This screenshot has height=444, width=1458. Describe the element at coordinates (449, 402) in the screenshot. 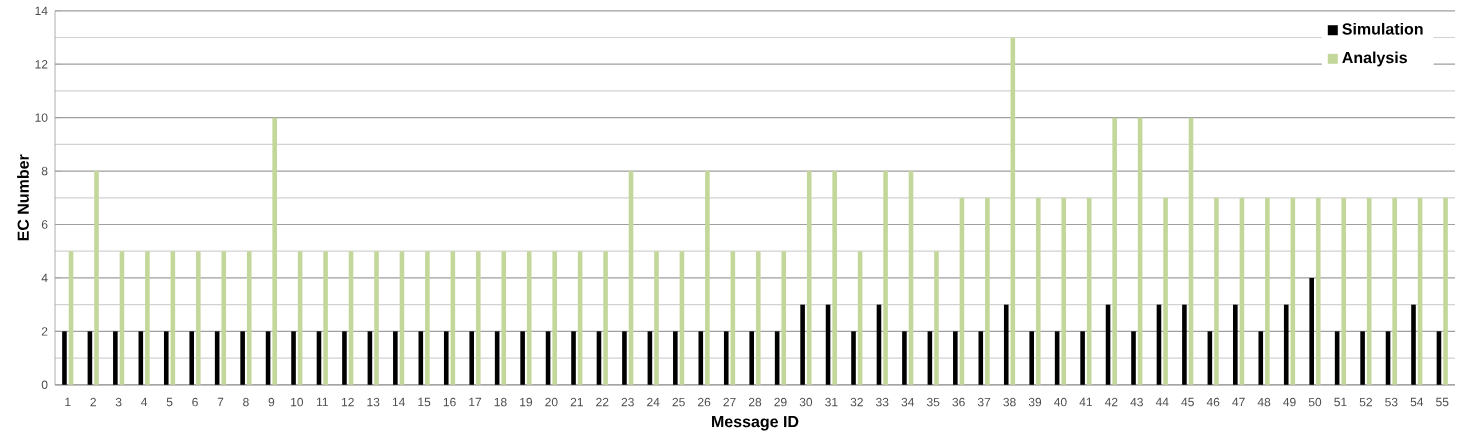

I see `x-tick-label: 16` at that location.